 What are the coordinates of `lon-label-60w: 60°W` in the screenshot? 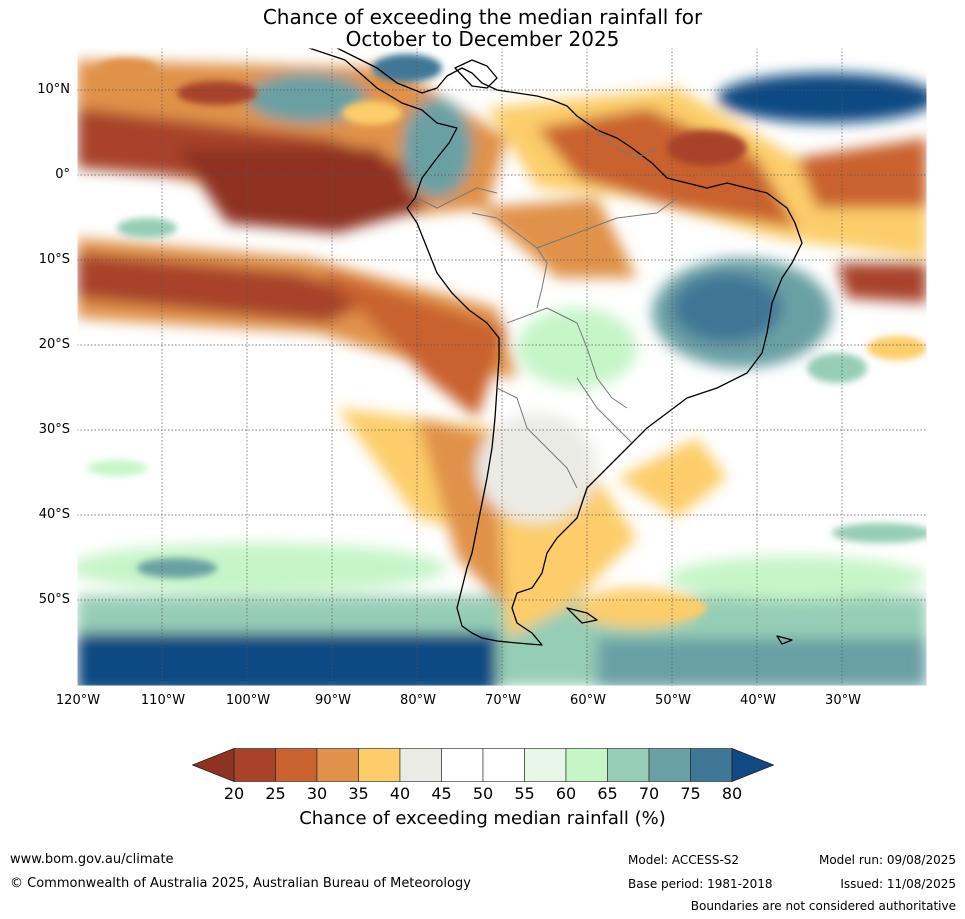 It's located at (588, 700).